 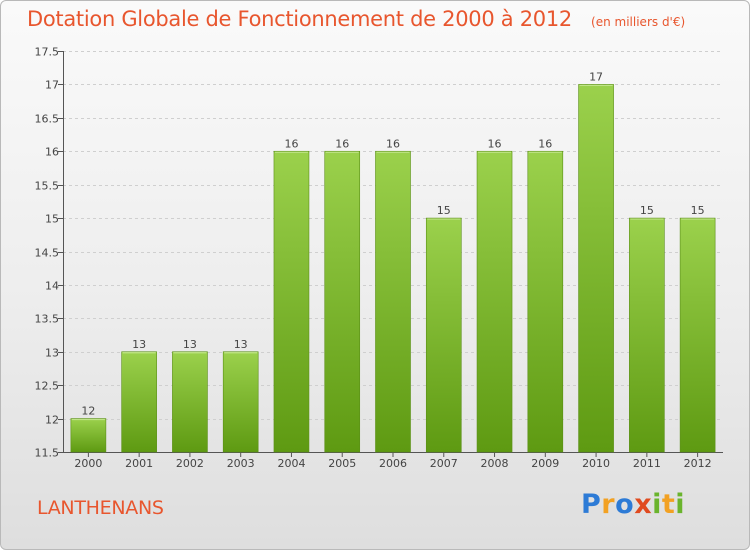 What do you see at coordinates (596, 463) in the screenshot?
I see `x-tick-label: 2010` at bounding box center [596, 463].